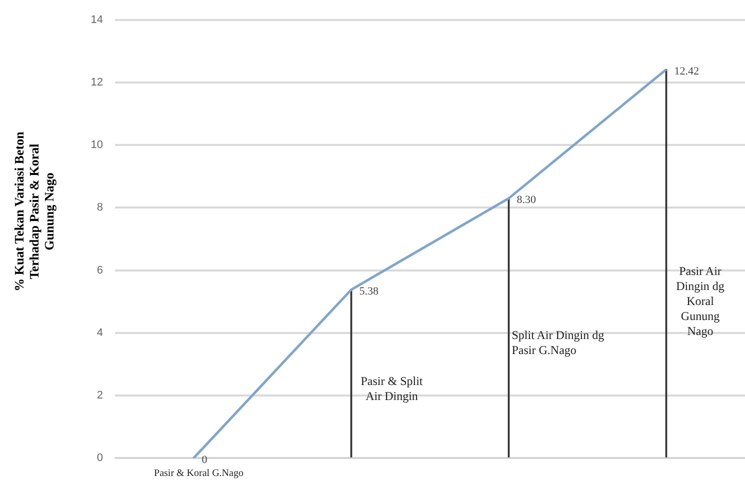 The height and width of the screenshot is (491, 745). Describe the element at coordinates (392, 389) in the screenshot. I see `x-tick-label: Pasir & Split Air Dingin` at that location.